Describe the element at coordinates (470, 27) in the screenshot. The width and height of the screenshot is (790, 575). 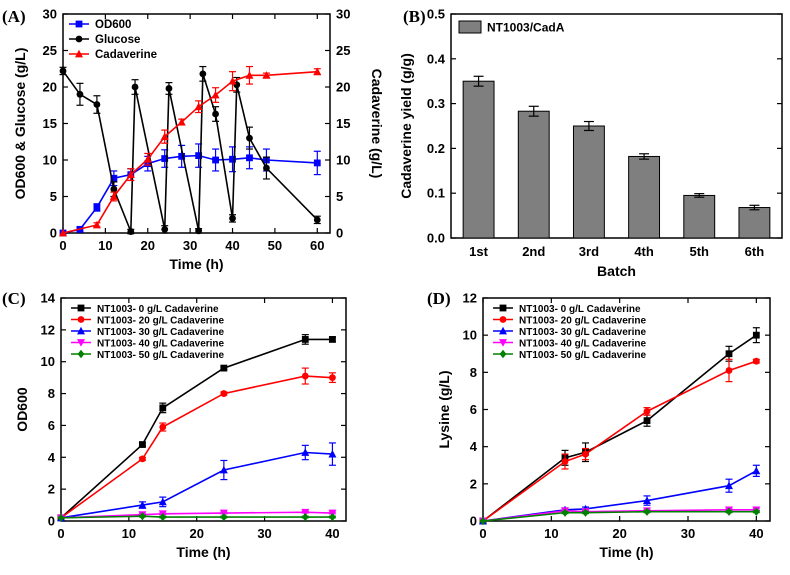
I see `legend-swatch` at that location.